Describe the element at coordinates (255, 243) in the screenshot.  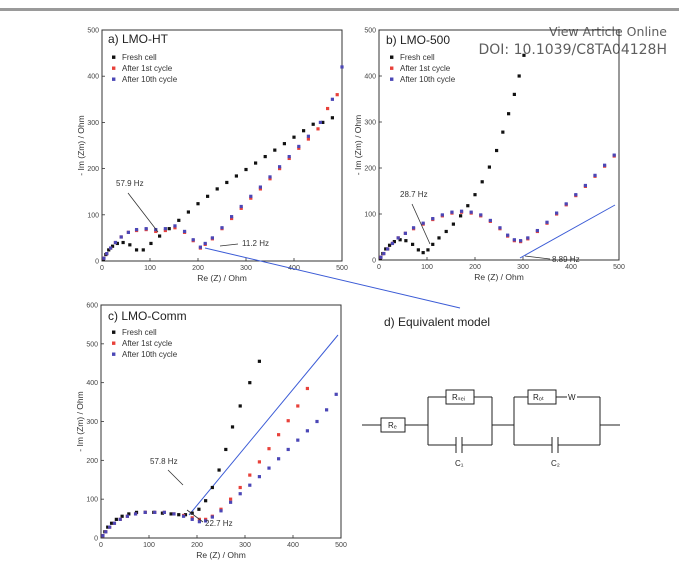
I see `frequency-annotation: 11.2 Hz` at that location.